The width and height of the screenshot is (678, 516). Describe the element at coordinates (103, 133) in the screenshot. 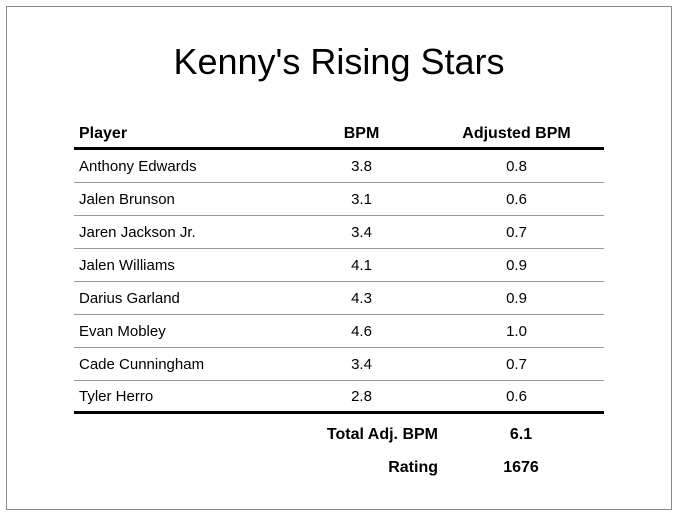

I see `header-player: Player` at that location.